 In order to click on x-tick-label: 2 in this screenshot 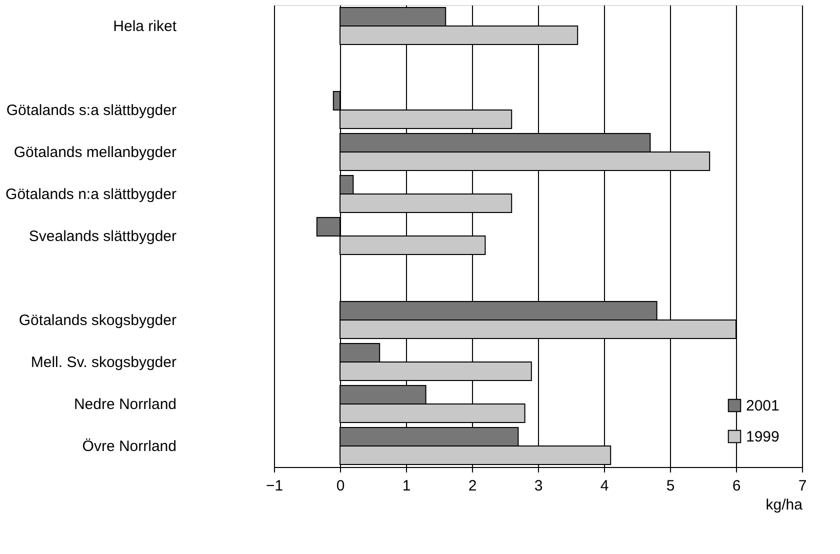, I will do `click(472, 486)`.